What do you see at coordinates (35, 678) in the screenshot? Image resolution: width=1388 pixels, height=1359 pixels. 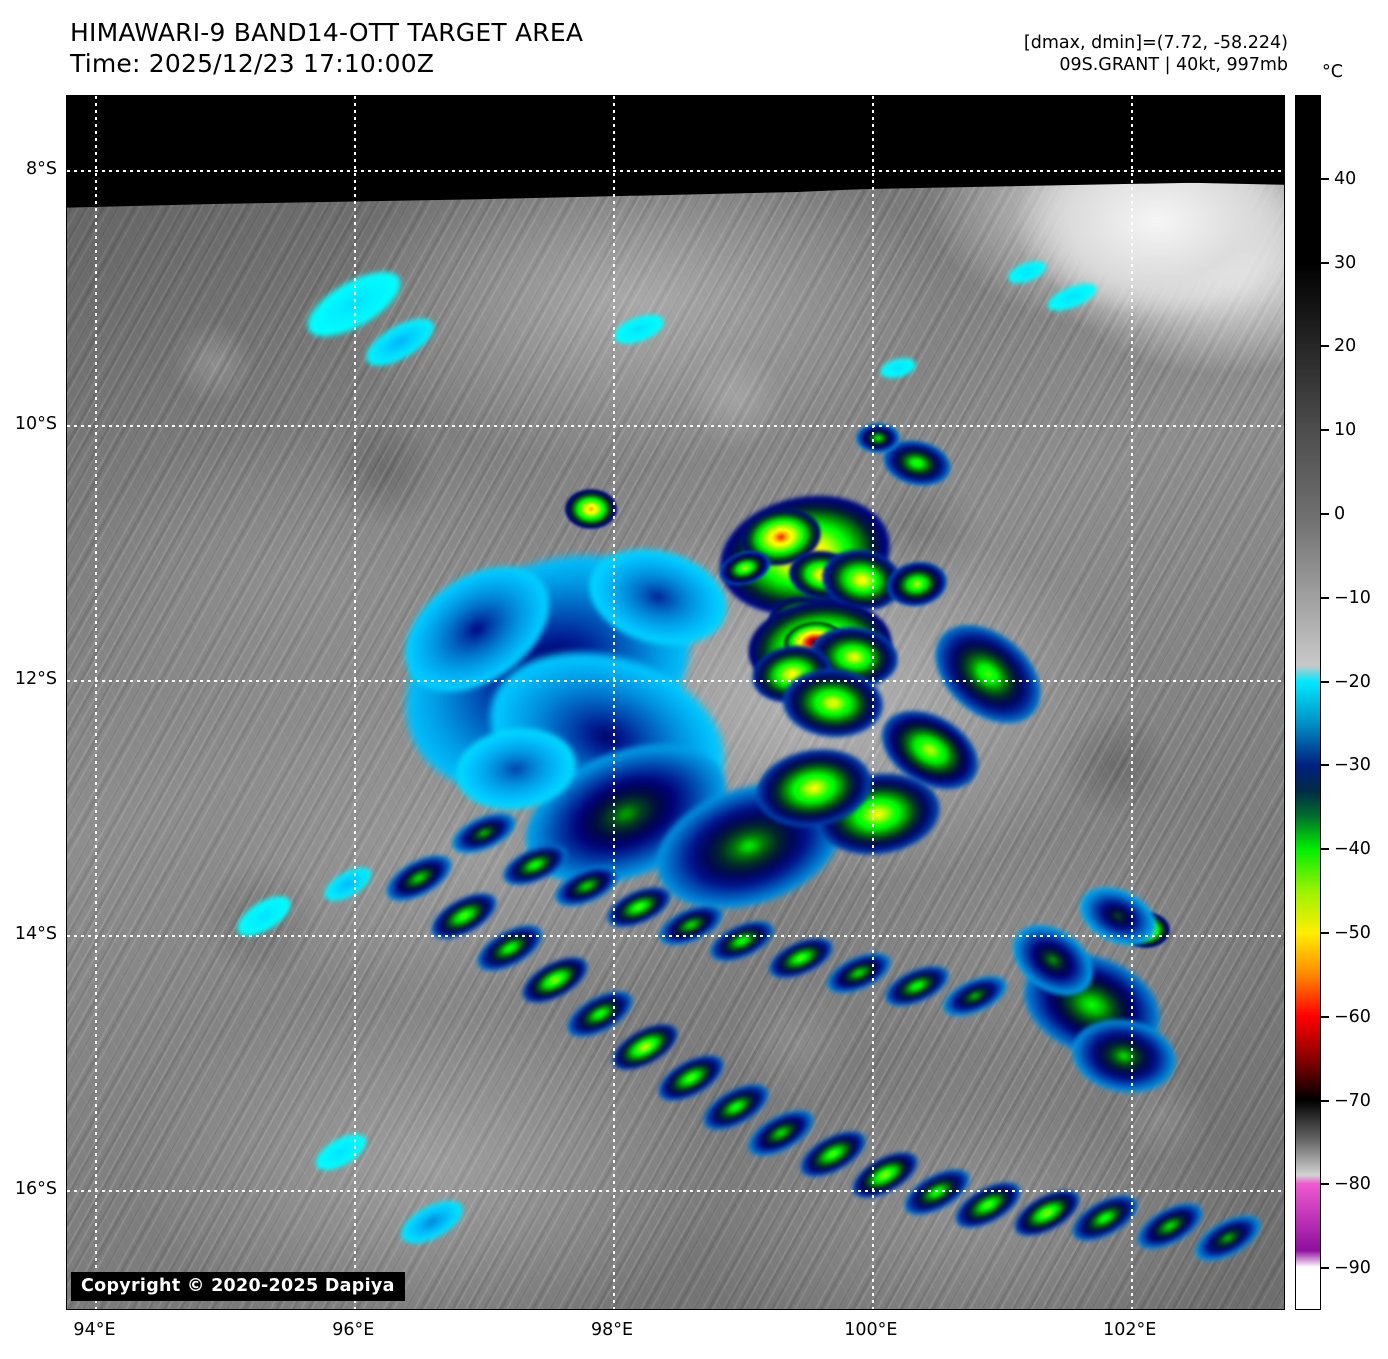 I see `lat-tick-label: 12°S` at bounding box center [35, 678].